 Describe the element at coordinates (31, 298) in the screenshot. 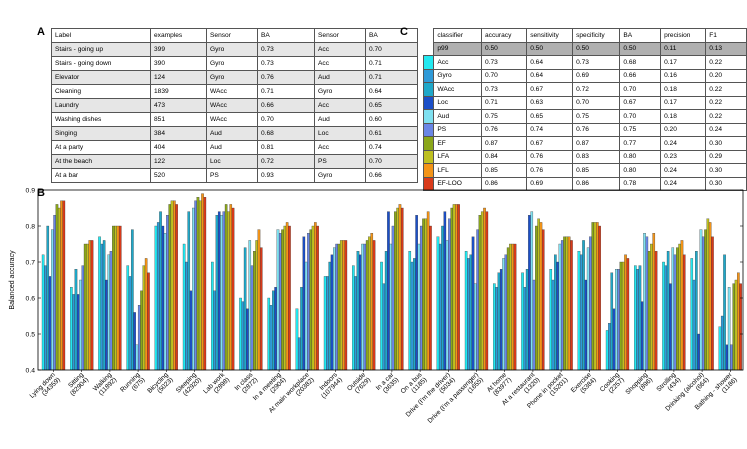

I see `y-tick-label: 0.6` at that location.